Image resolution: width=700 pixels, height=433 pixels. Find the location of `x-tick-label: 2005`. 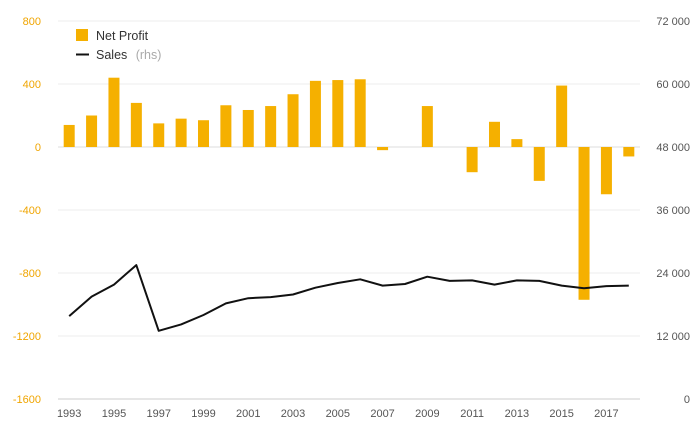

x-tick-label: 2005 is located at coordinates (338, 414).